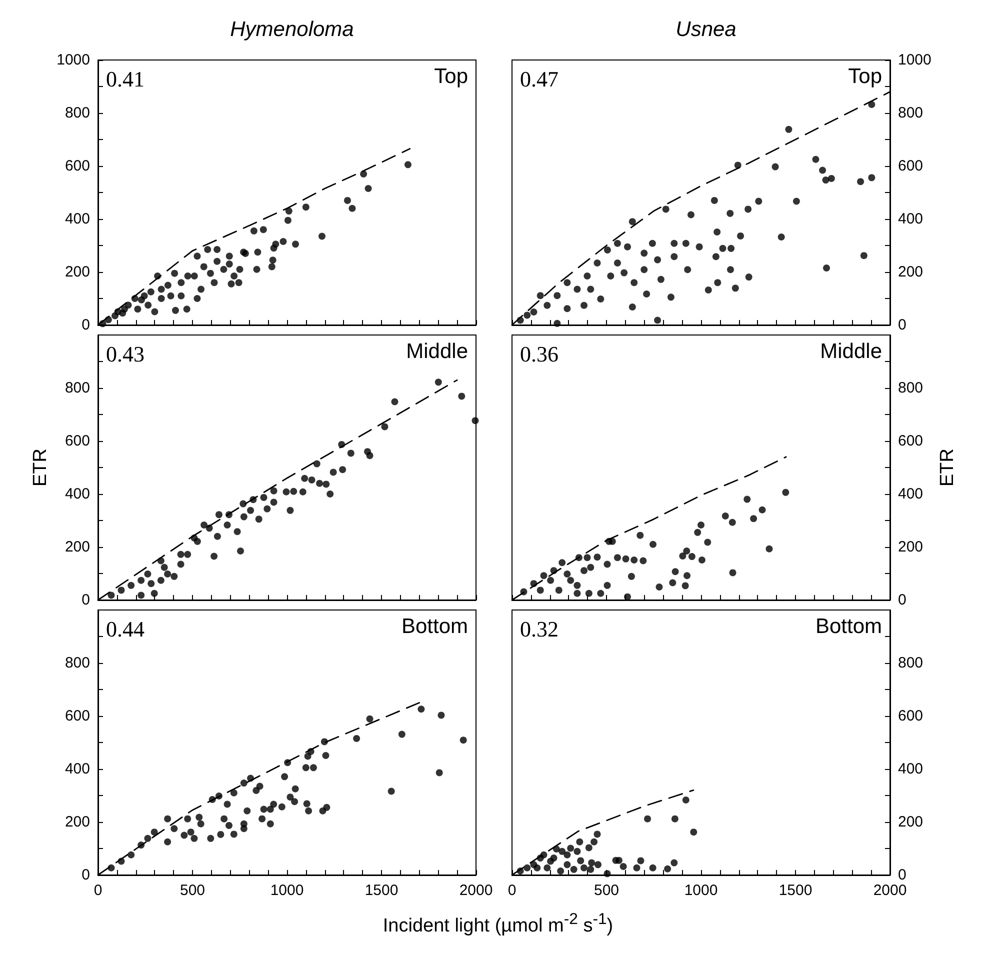  What do you see at coordinates (865, 76) in the screenshot?
I see `annotation: Top` at bounding box center [865, 76].